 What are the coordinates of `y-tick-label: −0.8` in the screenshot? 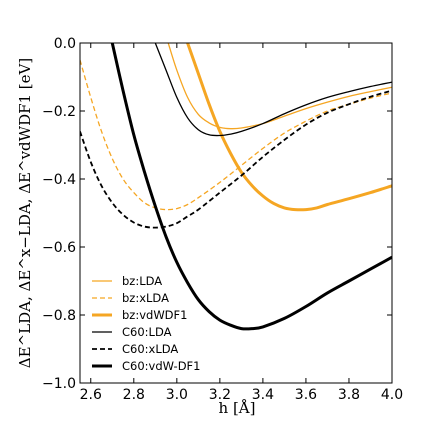 It's located at (59, 316).